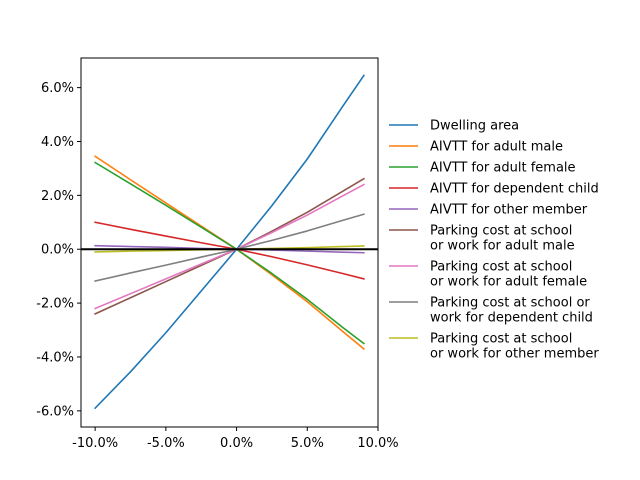 This screenshot has height=480, width=640. Describe the element at coordinates (377, 443) in the screenshot. I see `x-tick-label-5: 10.0%` at that location.